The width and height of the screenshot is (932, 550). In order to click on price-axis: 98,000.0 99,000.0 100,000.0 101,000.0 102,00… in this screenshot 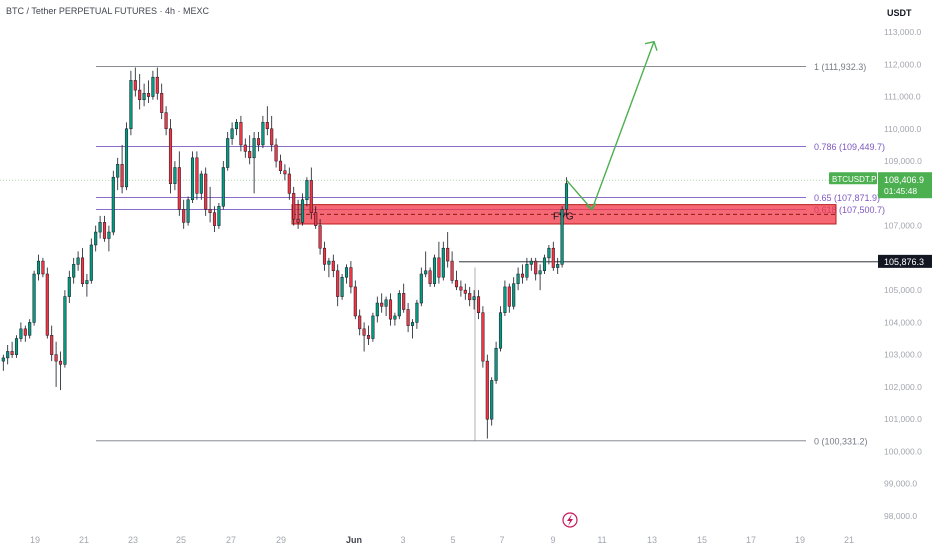, I will do `click(903, 274)`.